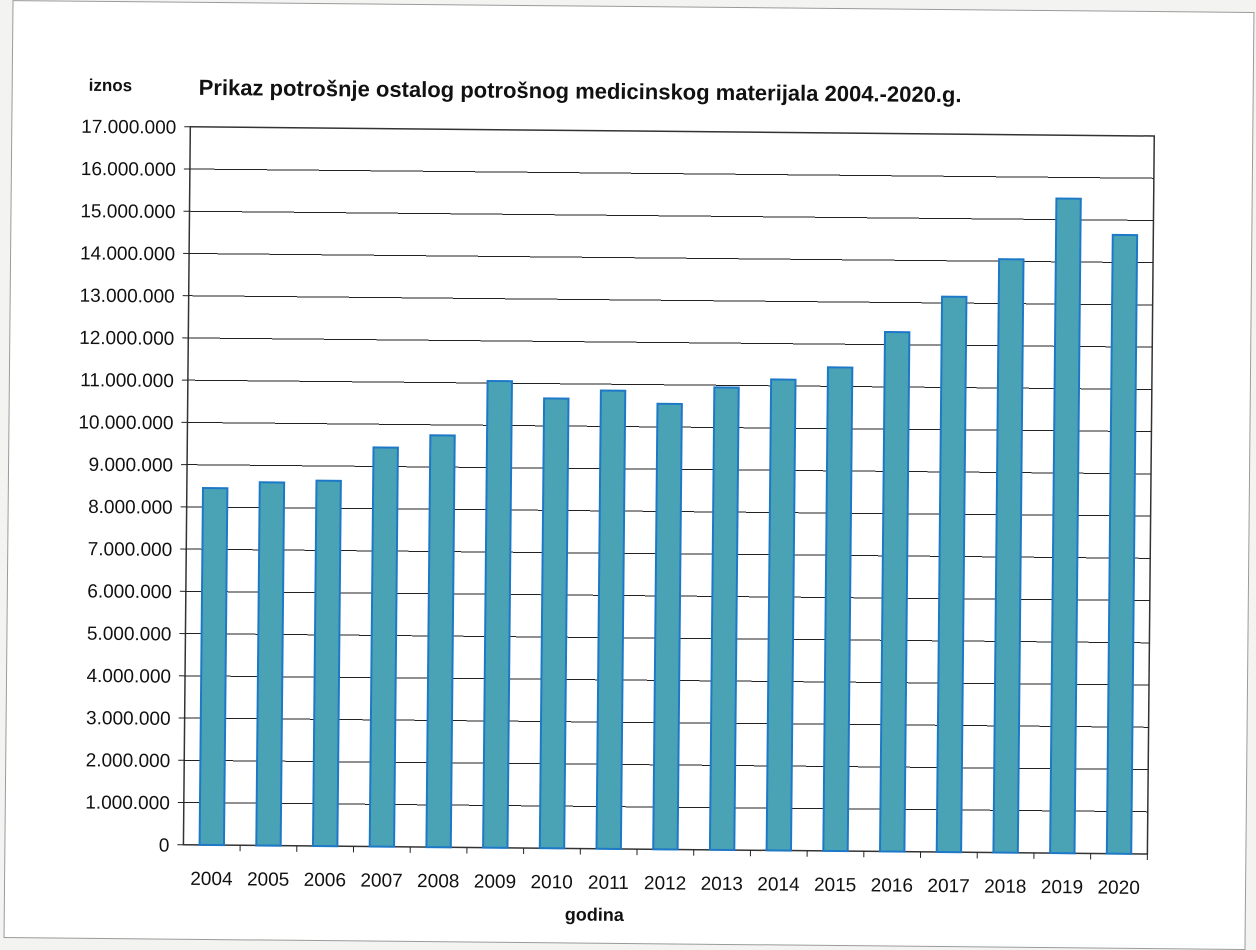 The width and height of the screenshot is (1256, 950). I want to click on y-tick-label: 5.000.000, so click(129, 635).